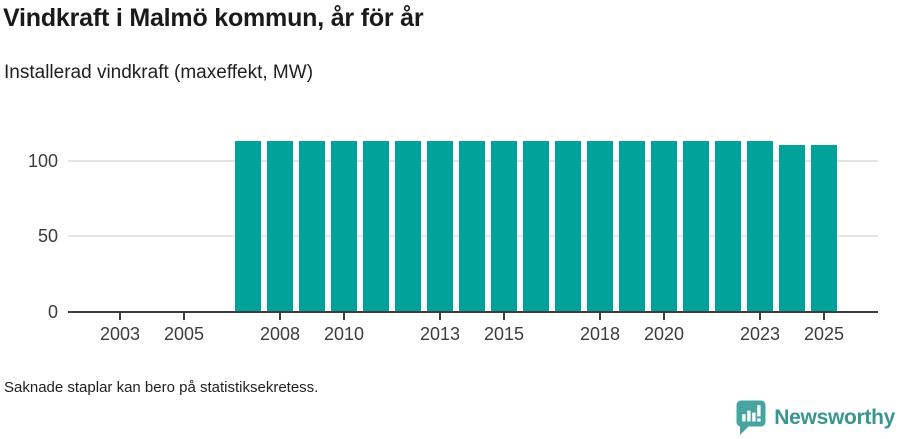 The height and width of the screenshot is (439, 900). Describe the element at coordinates (473, 312) in the screenshot. I see `x-axis-line` at that location.